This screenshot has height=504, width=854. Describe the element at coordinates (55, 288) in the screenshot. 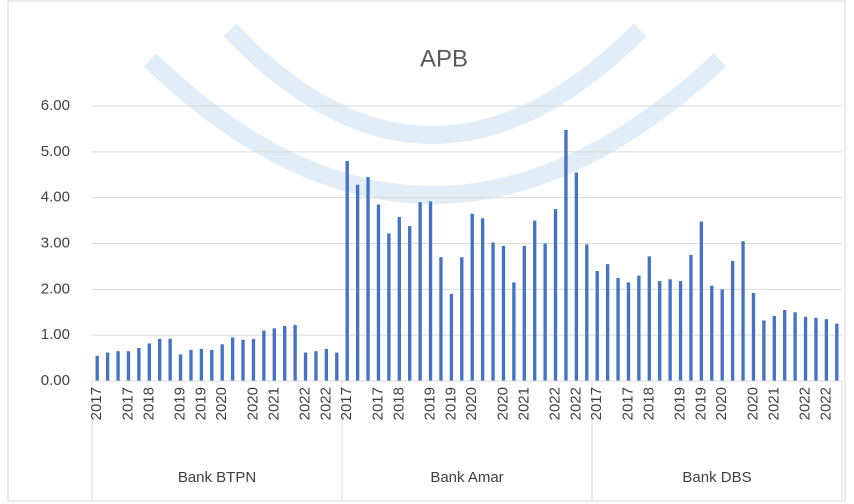

I see `y-tick-label: 2.00` at that location.